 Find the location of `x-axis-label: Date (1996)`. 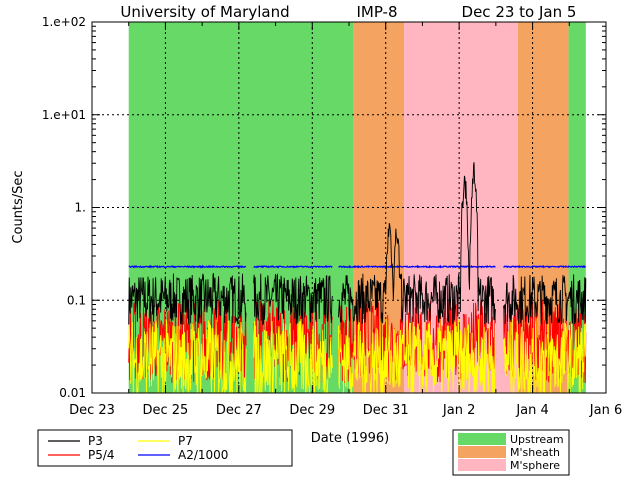

x-axis-label: Date (1996) is located at coordinates (350, 438).